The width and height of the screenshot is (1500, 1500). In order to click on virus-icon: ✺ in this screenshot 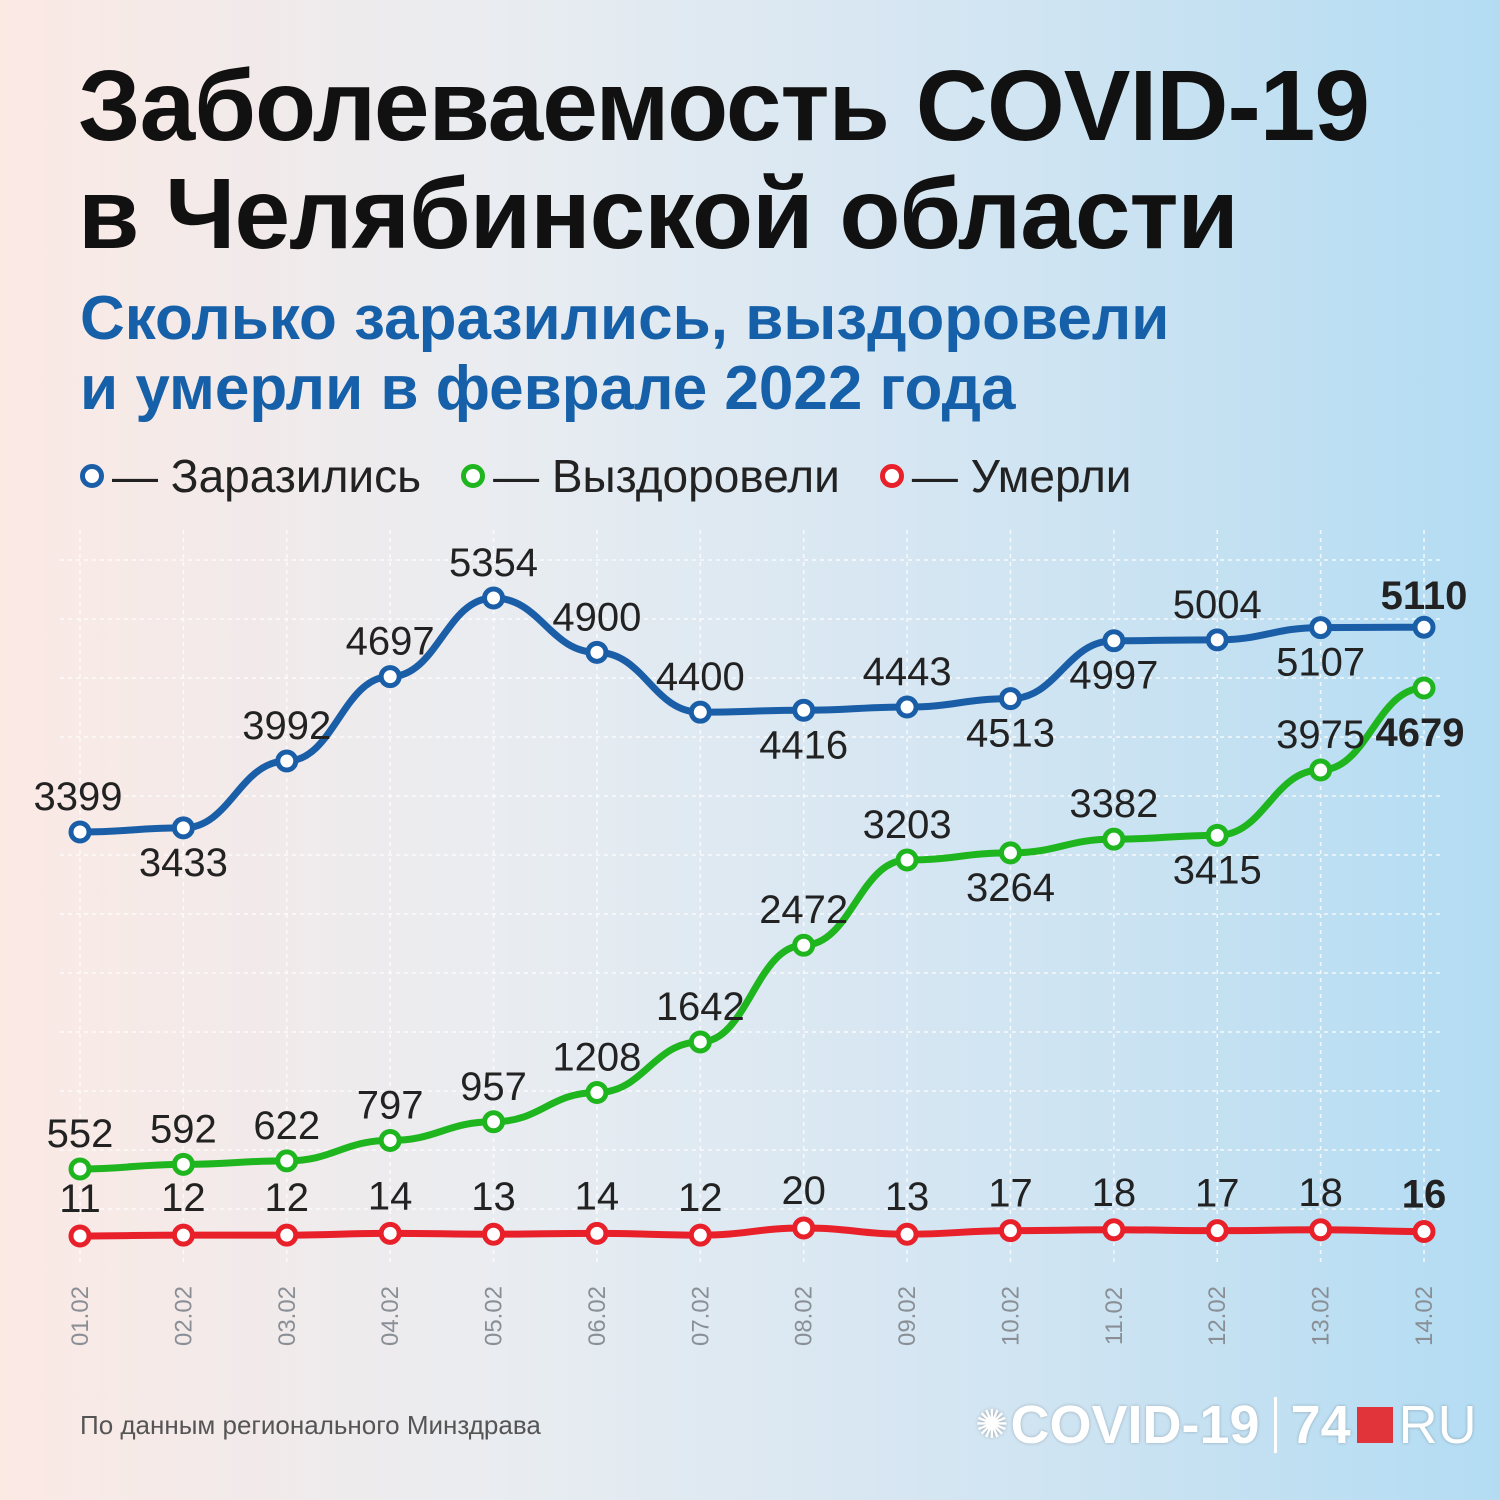, I will do `click(992, 1425)`.